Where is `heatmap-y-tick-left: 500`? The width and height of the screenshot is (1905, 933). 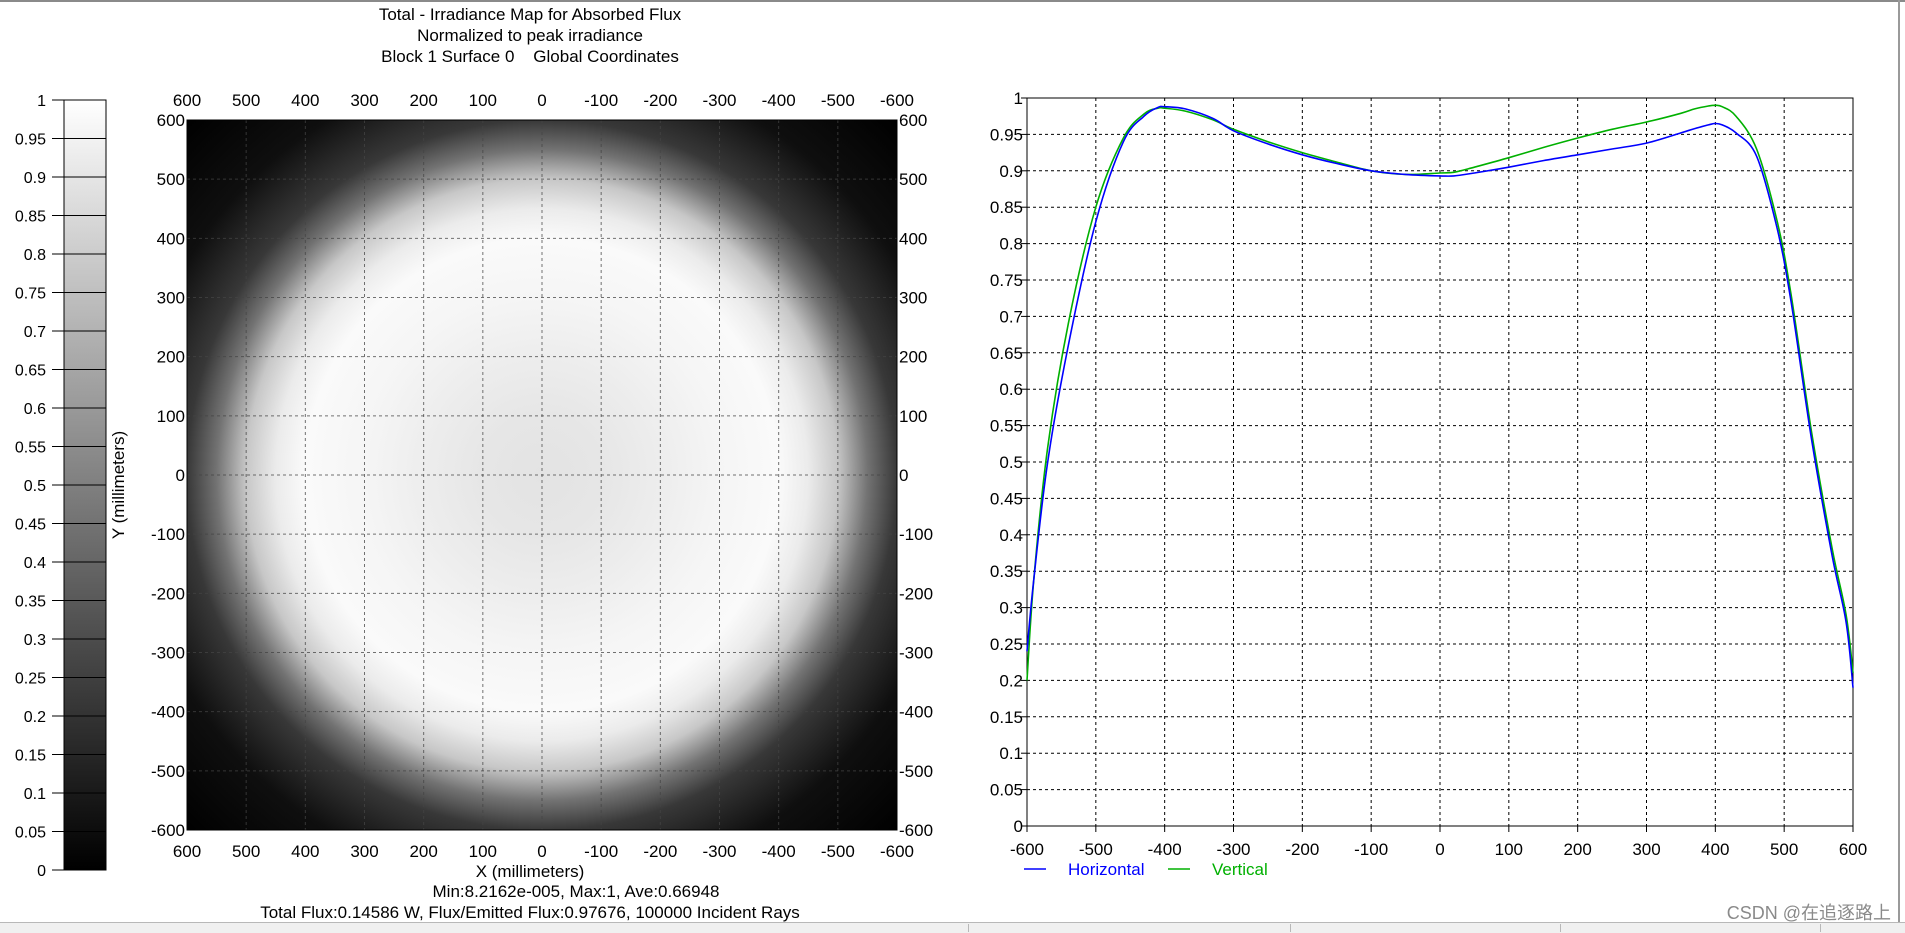
heatmap-y-tick-left: 500 is located at coordinates (171, 179).